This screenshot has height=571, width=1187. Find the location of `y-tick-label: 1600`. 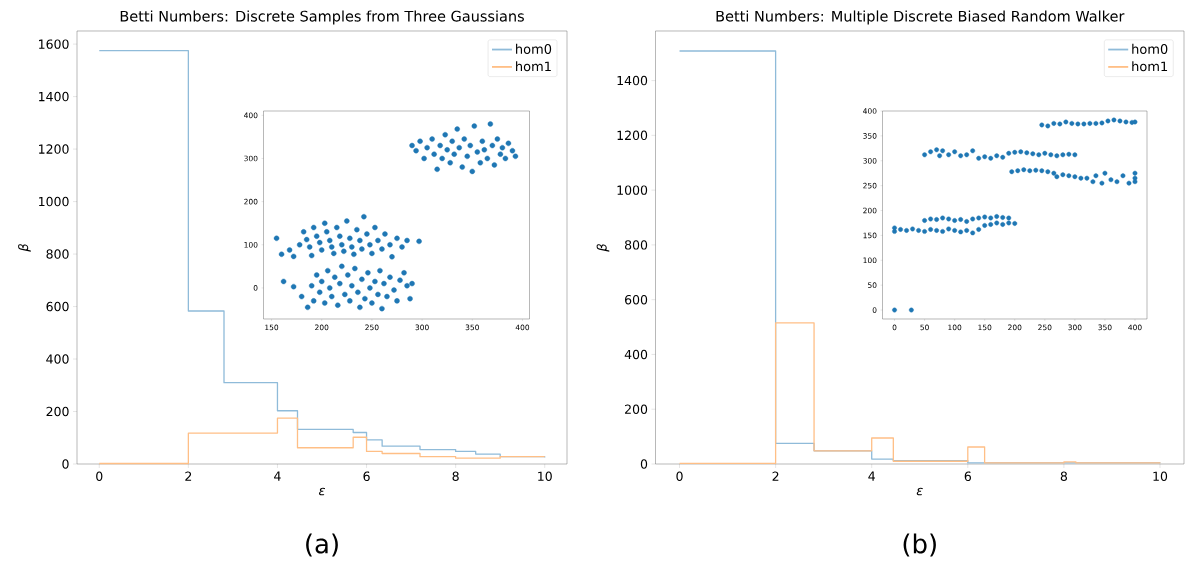

y-tick-label: 1600 is located at coordinates (54, 44).